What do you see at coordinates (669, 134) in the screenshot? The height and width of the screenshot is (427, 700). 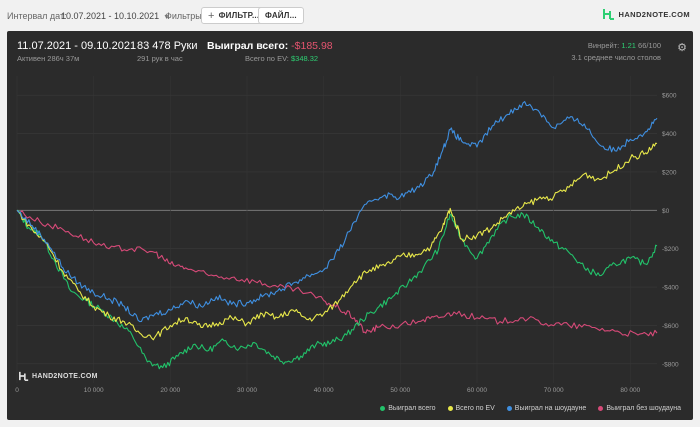 I see `y-tick-label-1: $400` at bounding box center [669, 134].